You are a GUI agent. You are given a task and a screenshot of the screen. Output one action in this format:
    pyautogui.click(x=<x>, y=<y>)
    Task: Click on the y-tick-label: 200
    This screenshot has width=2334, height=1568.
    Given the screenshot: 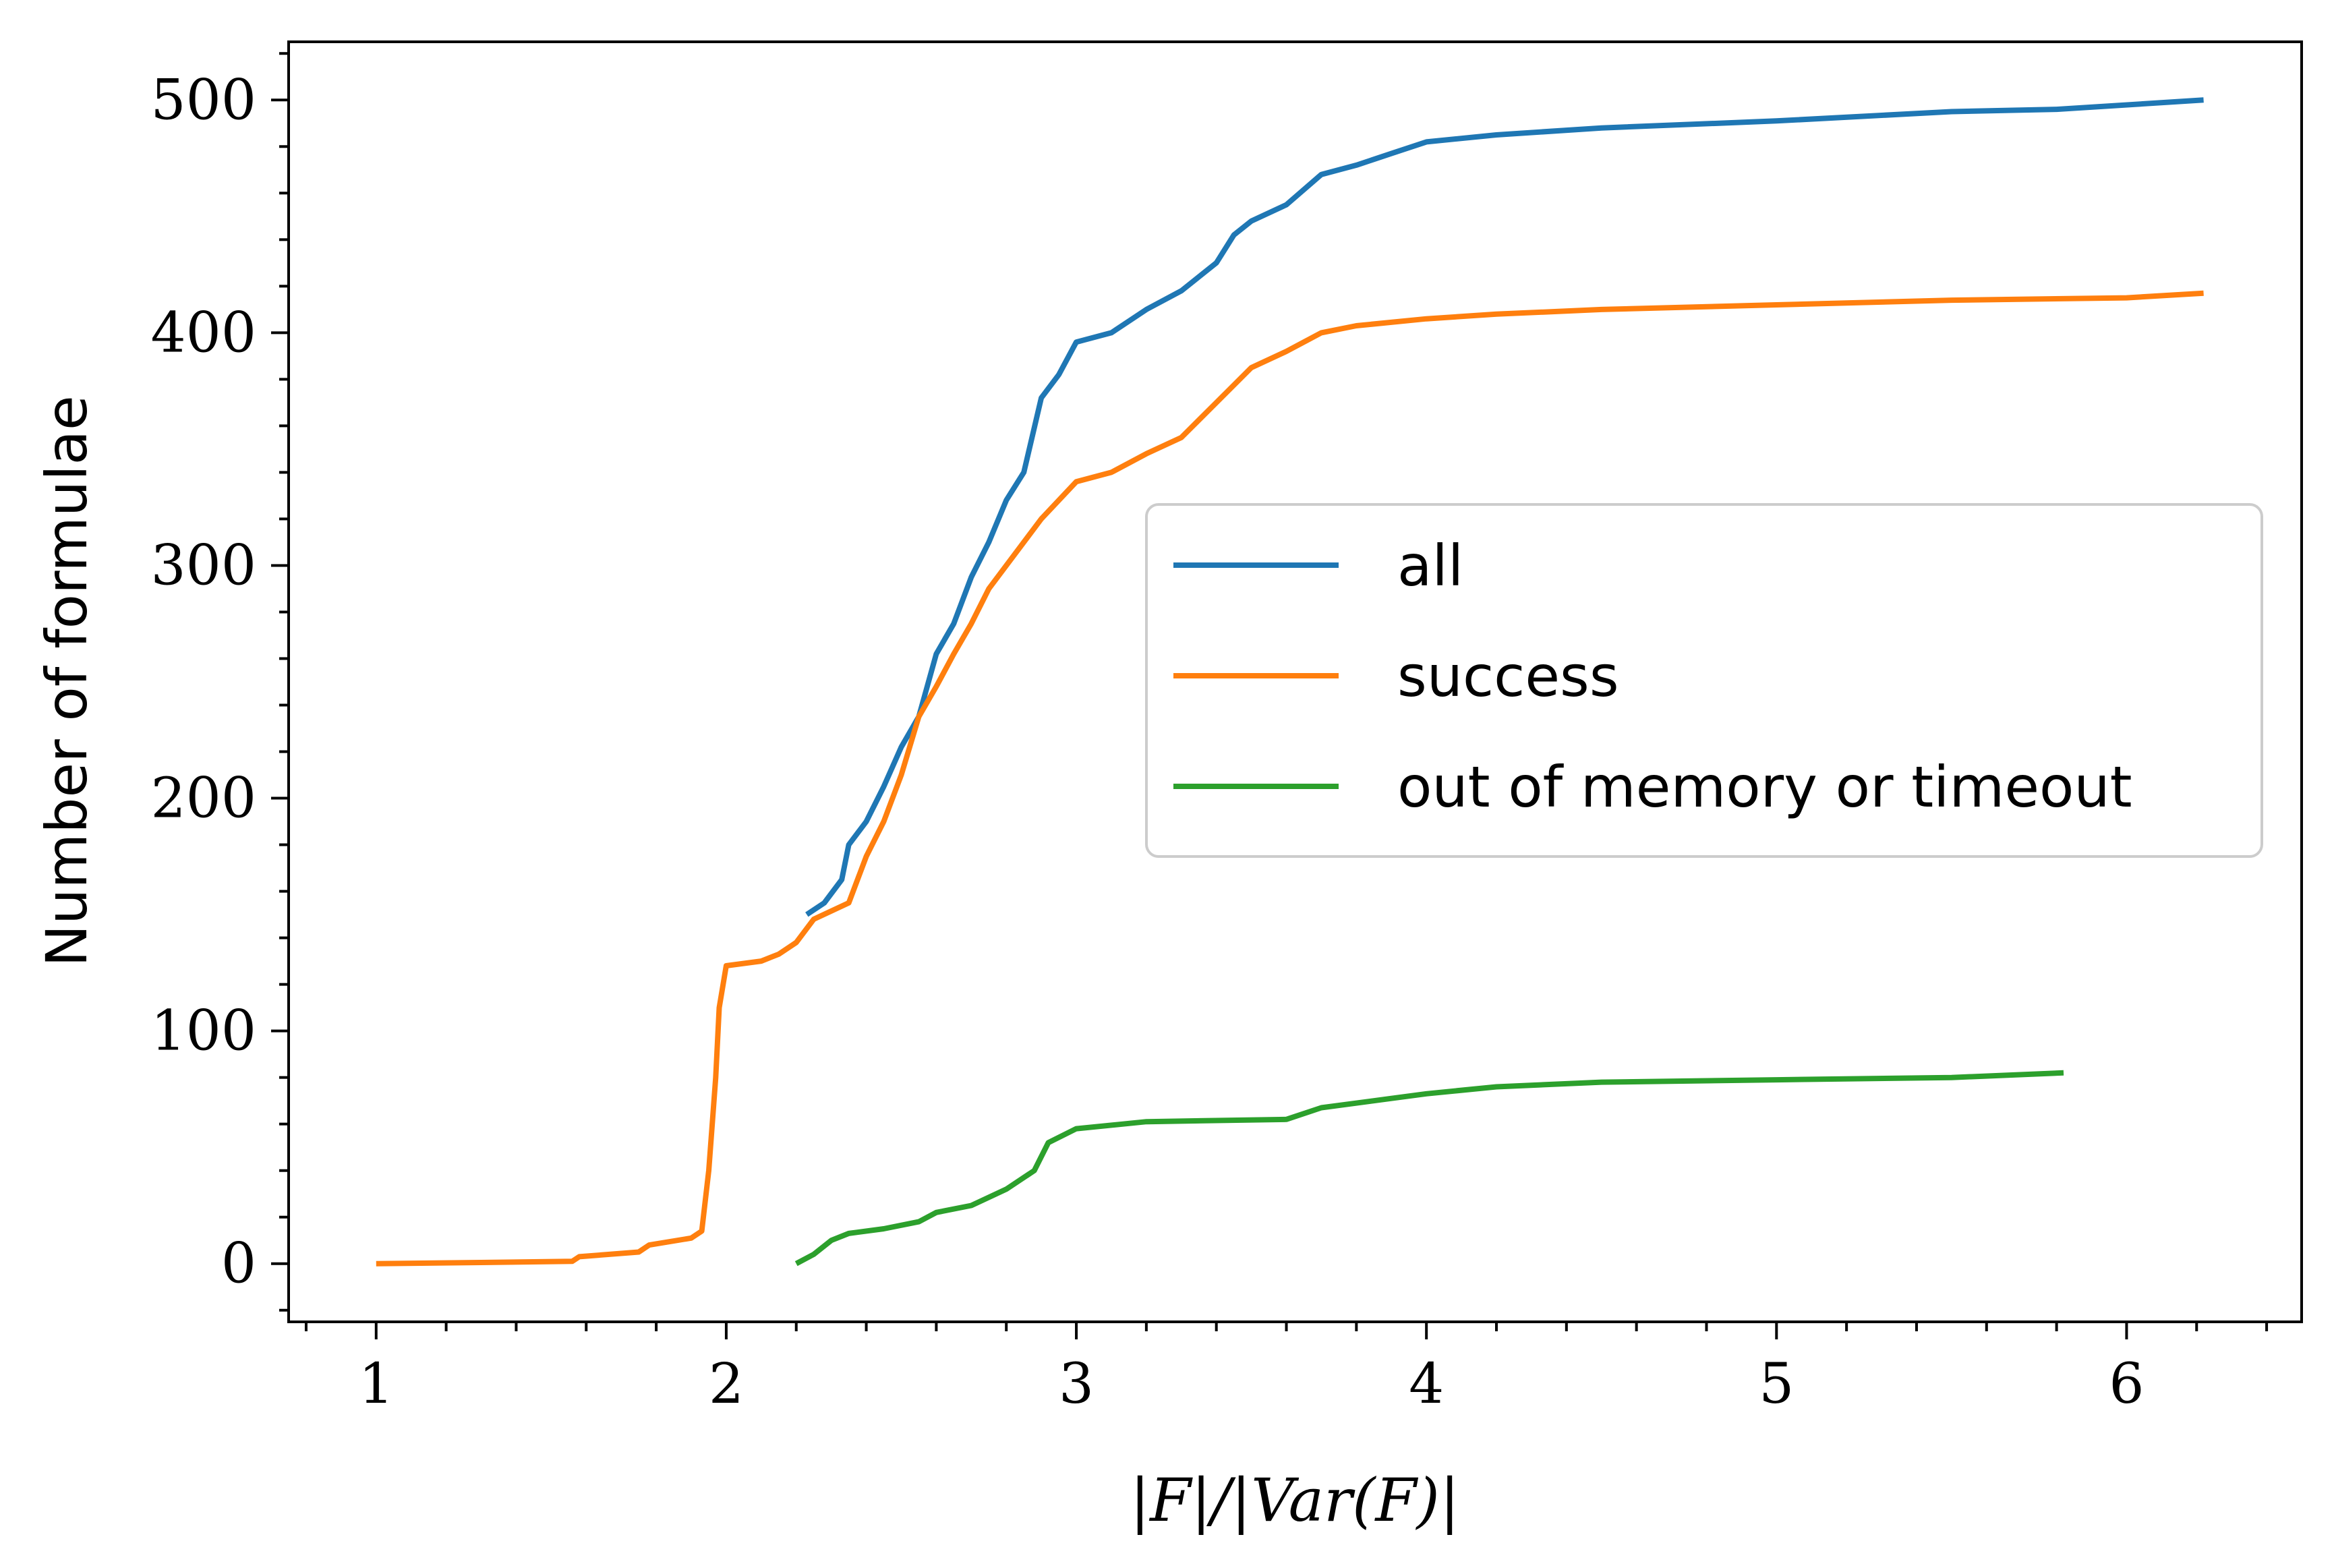 What is the action you would take?
    pyautogui.click(x=203, y=799)
    